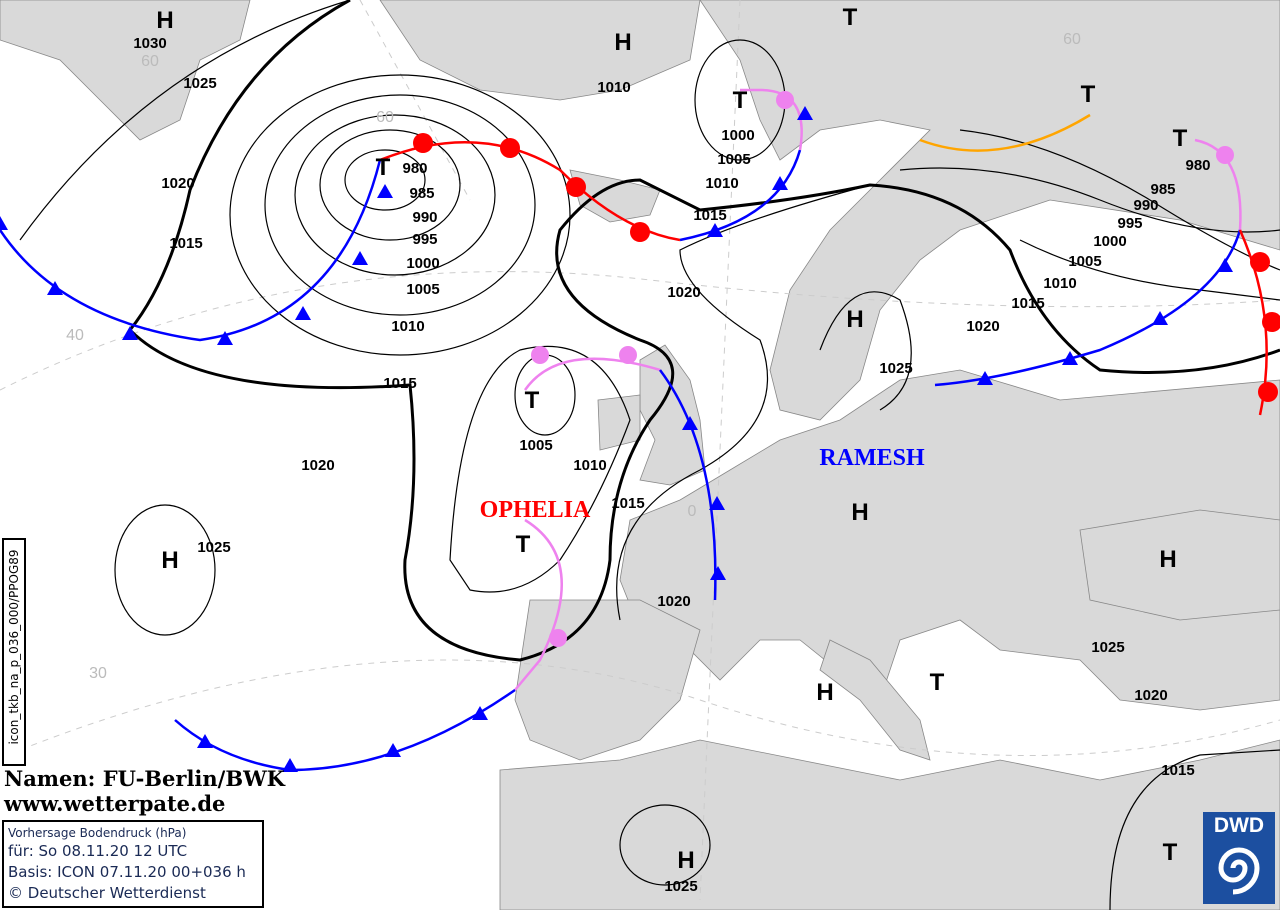  What do you see at coordinates (144, 778) in the screenshot?
I see `names-credit: Namen: FU-Berlin/BWK` at bounding box center [144, 778].